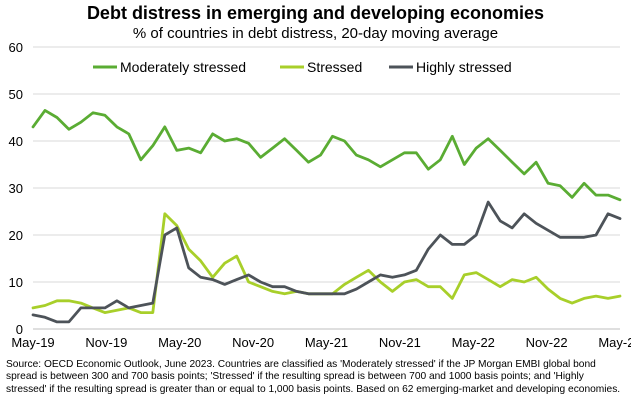  What do you see at coordinates (16, 47) in the screenshot?
I see `y-tick-label: 60` at bounding box center [16, 47].